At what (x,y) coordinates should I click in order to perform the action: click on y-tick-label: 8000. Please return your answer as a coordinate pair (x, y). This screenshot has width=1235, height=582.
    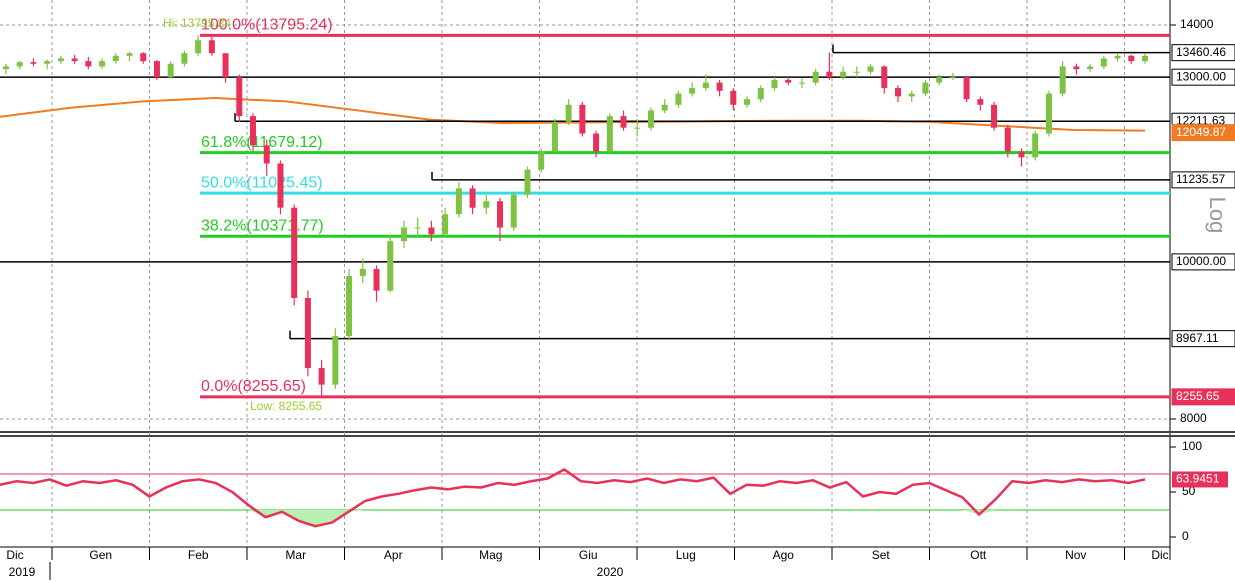
    Looking at the image, I should click on (1193, 418).